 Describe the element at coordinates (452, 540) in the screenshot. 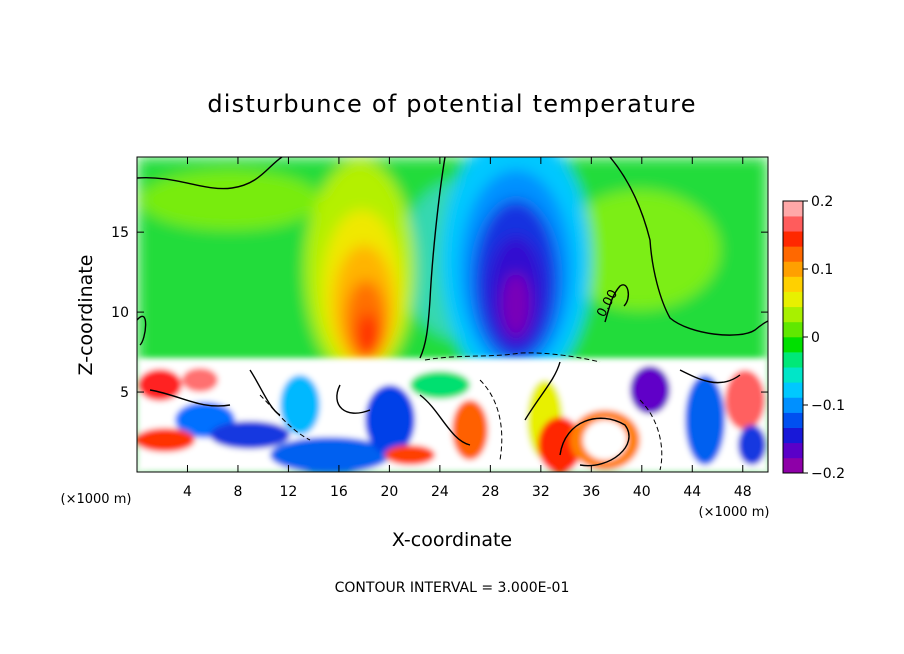

I see `x-axis-label: X-coordinate` at that location.